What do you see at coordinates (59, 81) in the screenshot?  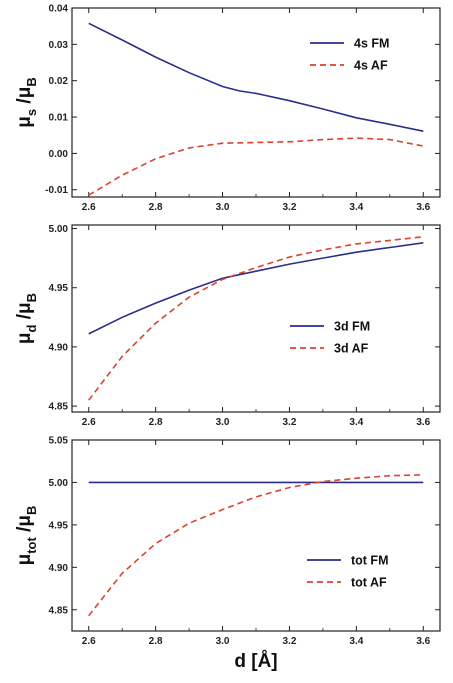 I see `y-tick-label: 0.02` at bounding box center [59, 81].